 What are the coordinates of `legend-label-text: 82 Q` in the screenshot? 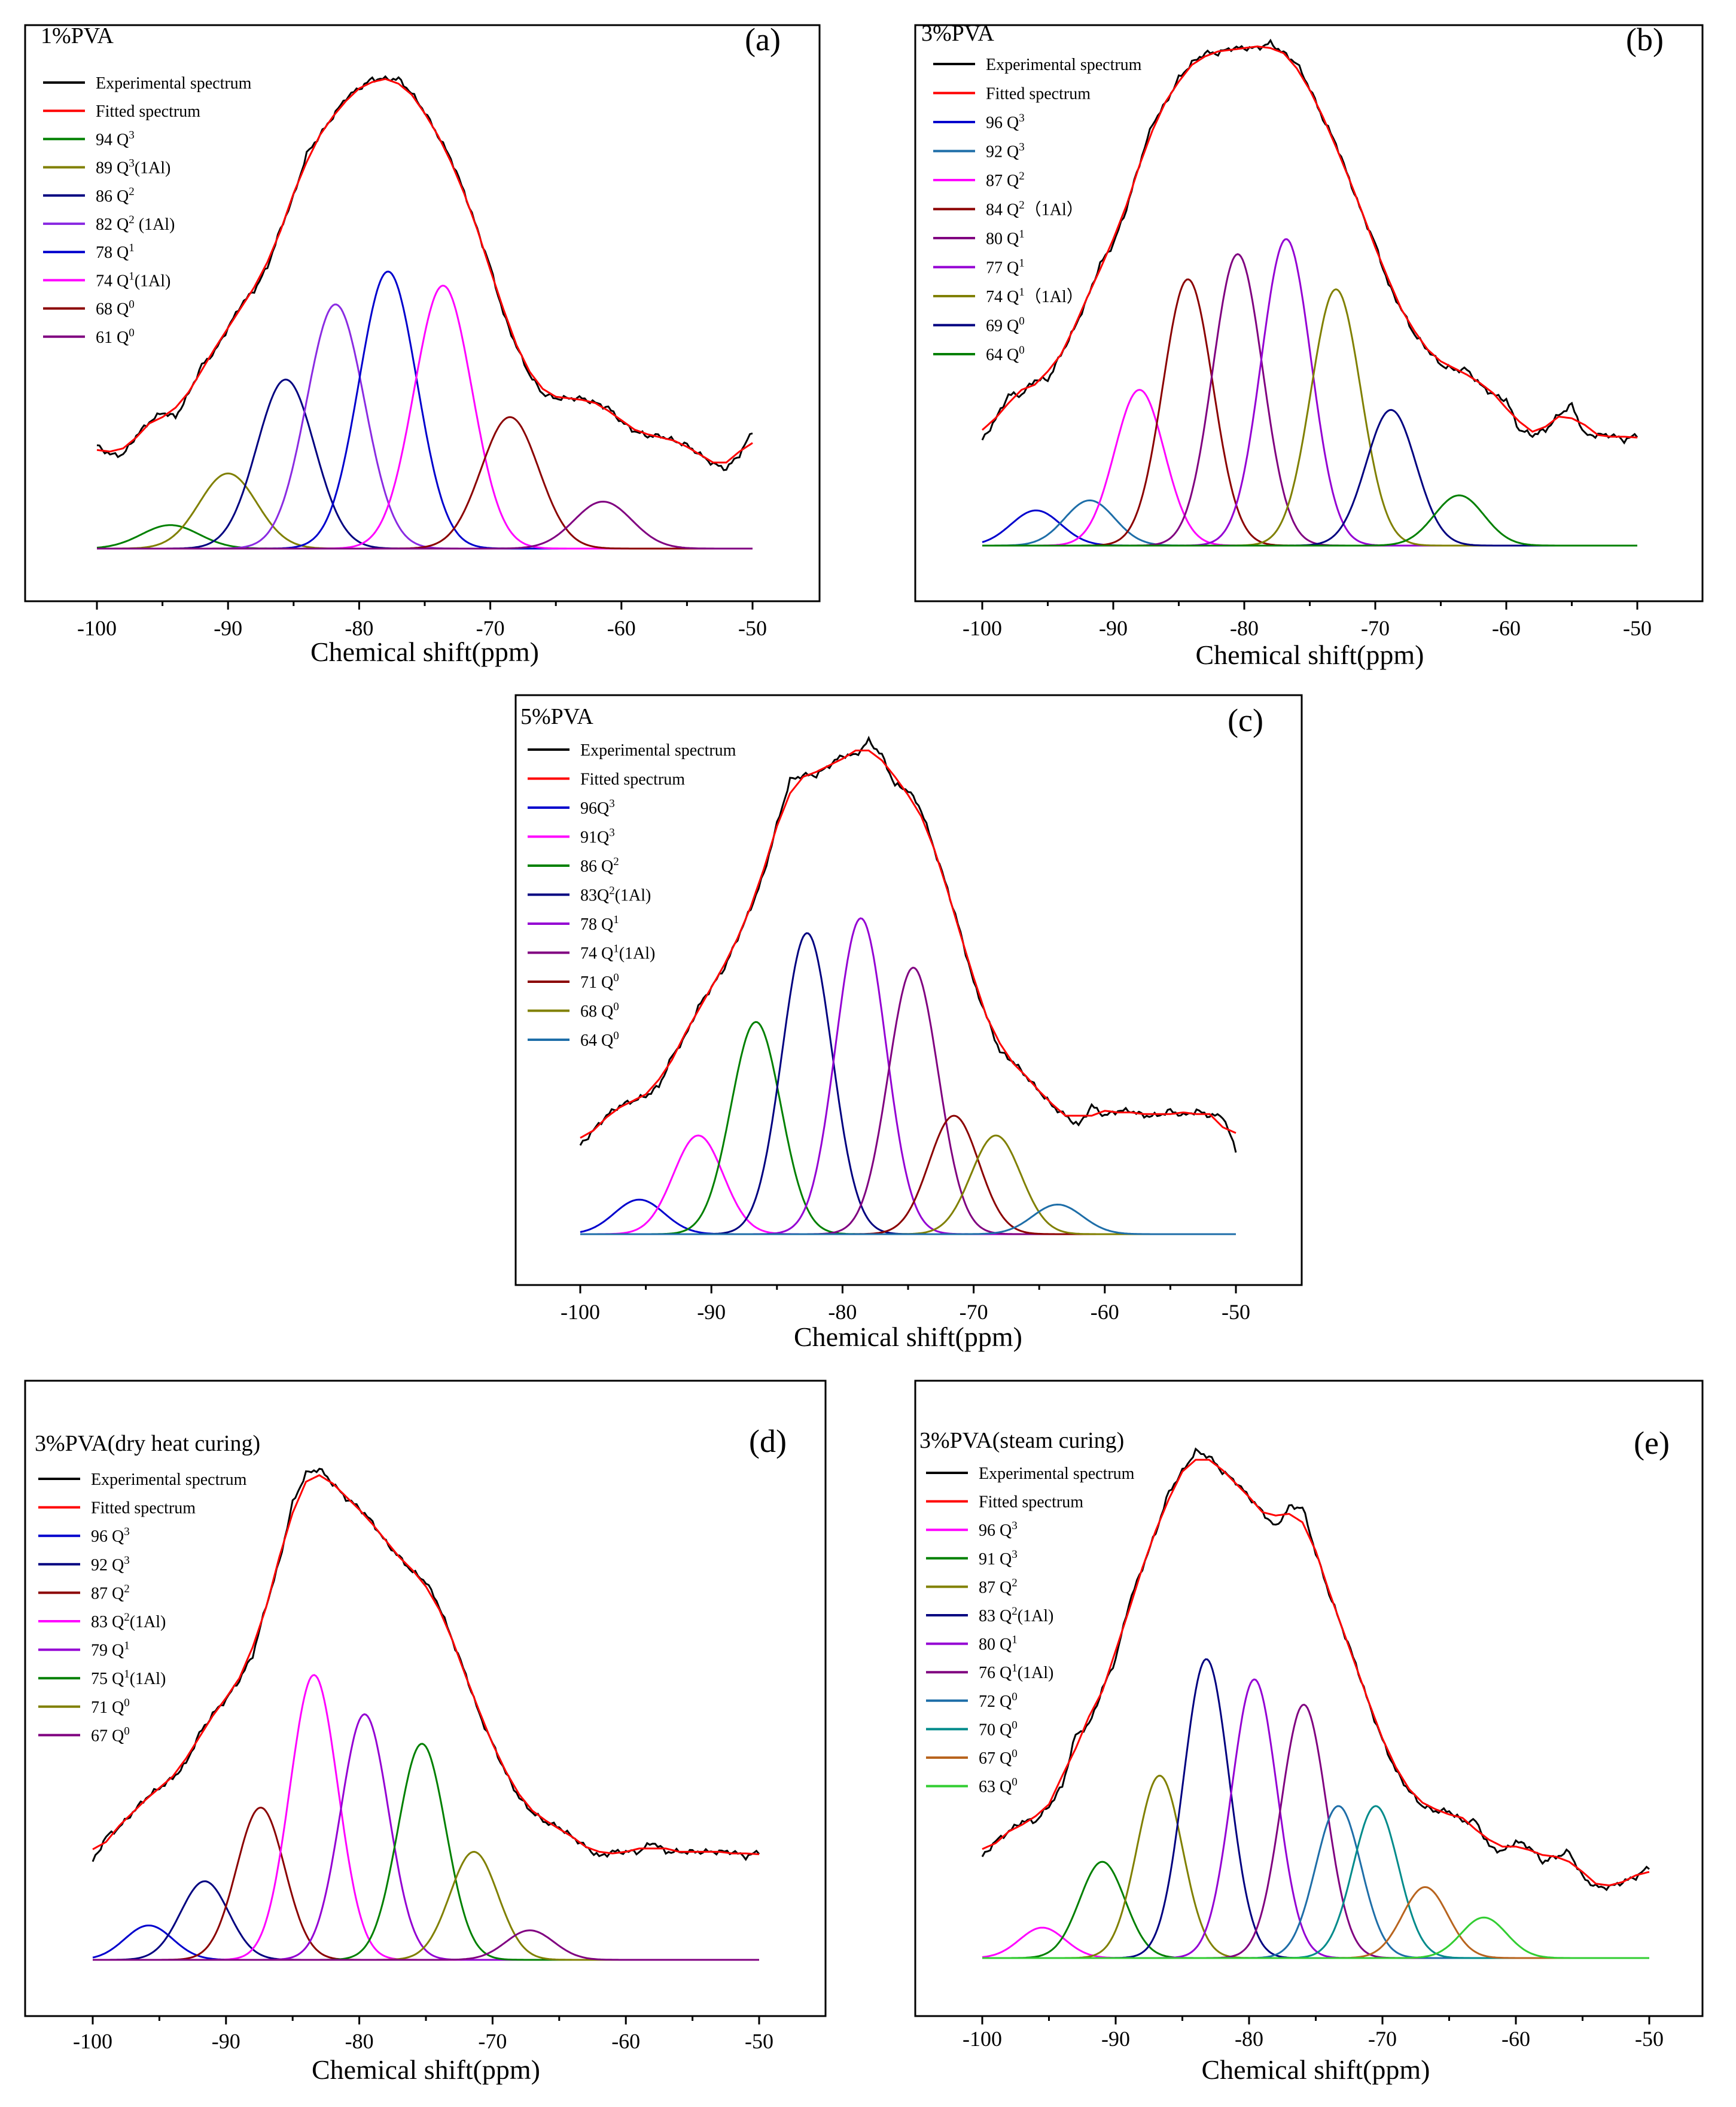 It's located at (113, 224).